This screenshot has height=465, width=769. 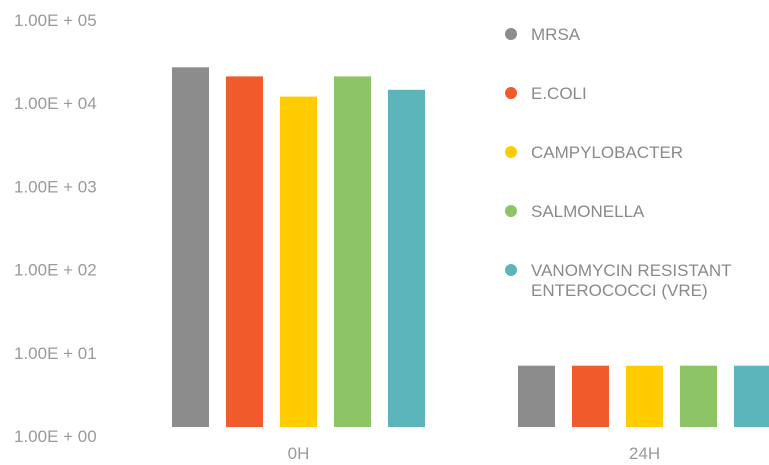 What do you see at coordinates (590, 396) in the screenshot?
I see `bar-e-coli-24h` at bounding box center [590, 396].